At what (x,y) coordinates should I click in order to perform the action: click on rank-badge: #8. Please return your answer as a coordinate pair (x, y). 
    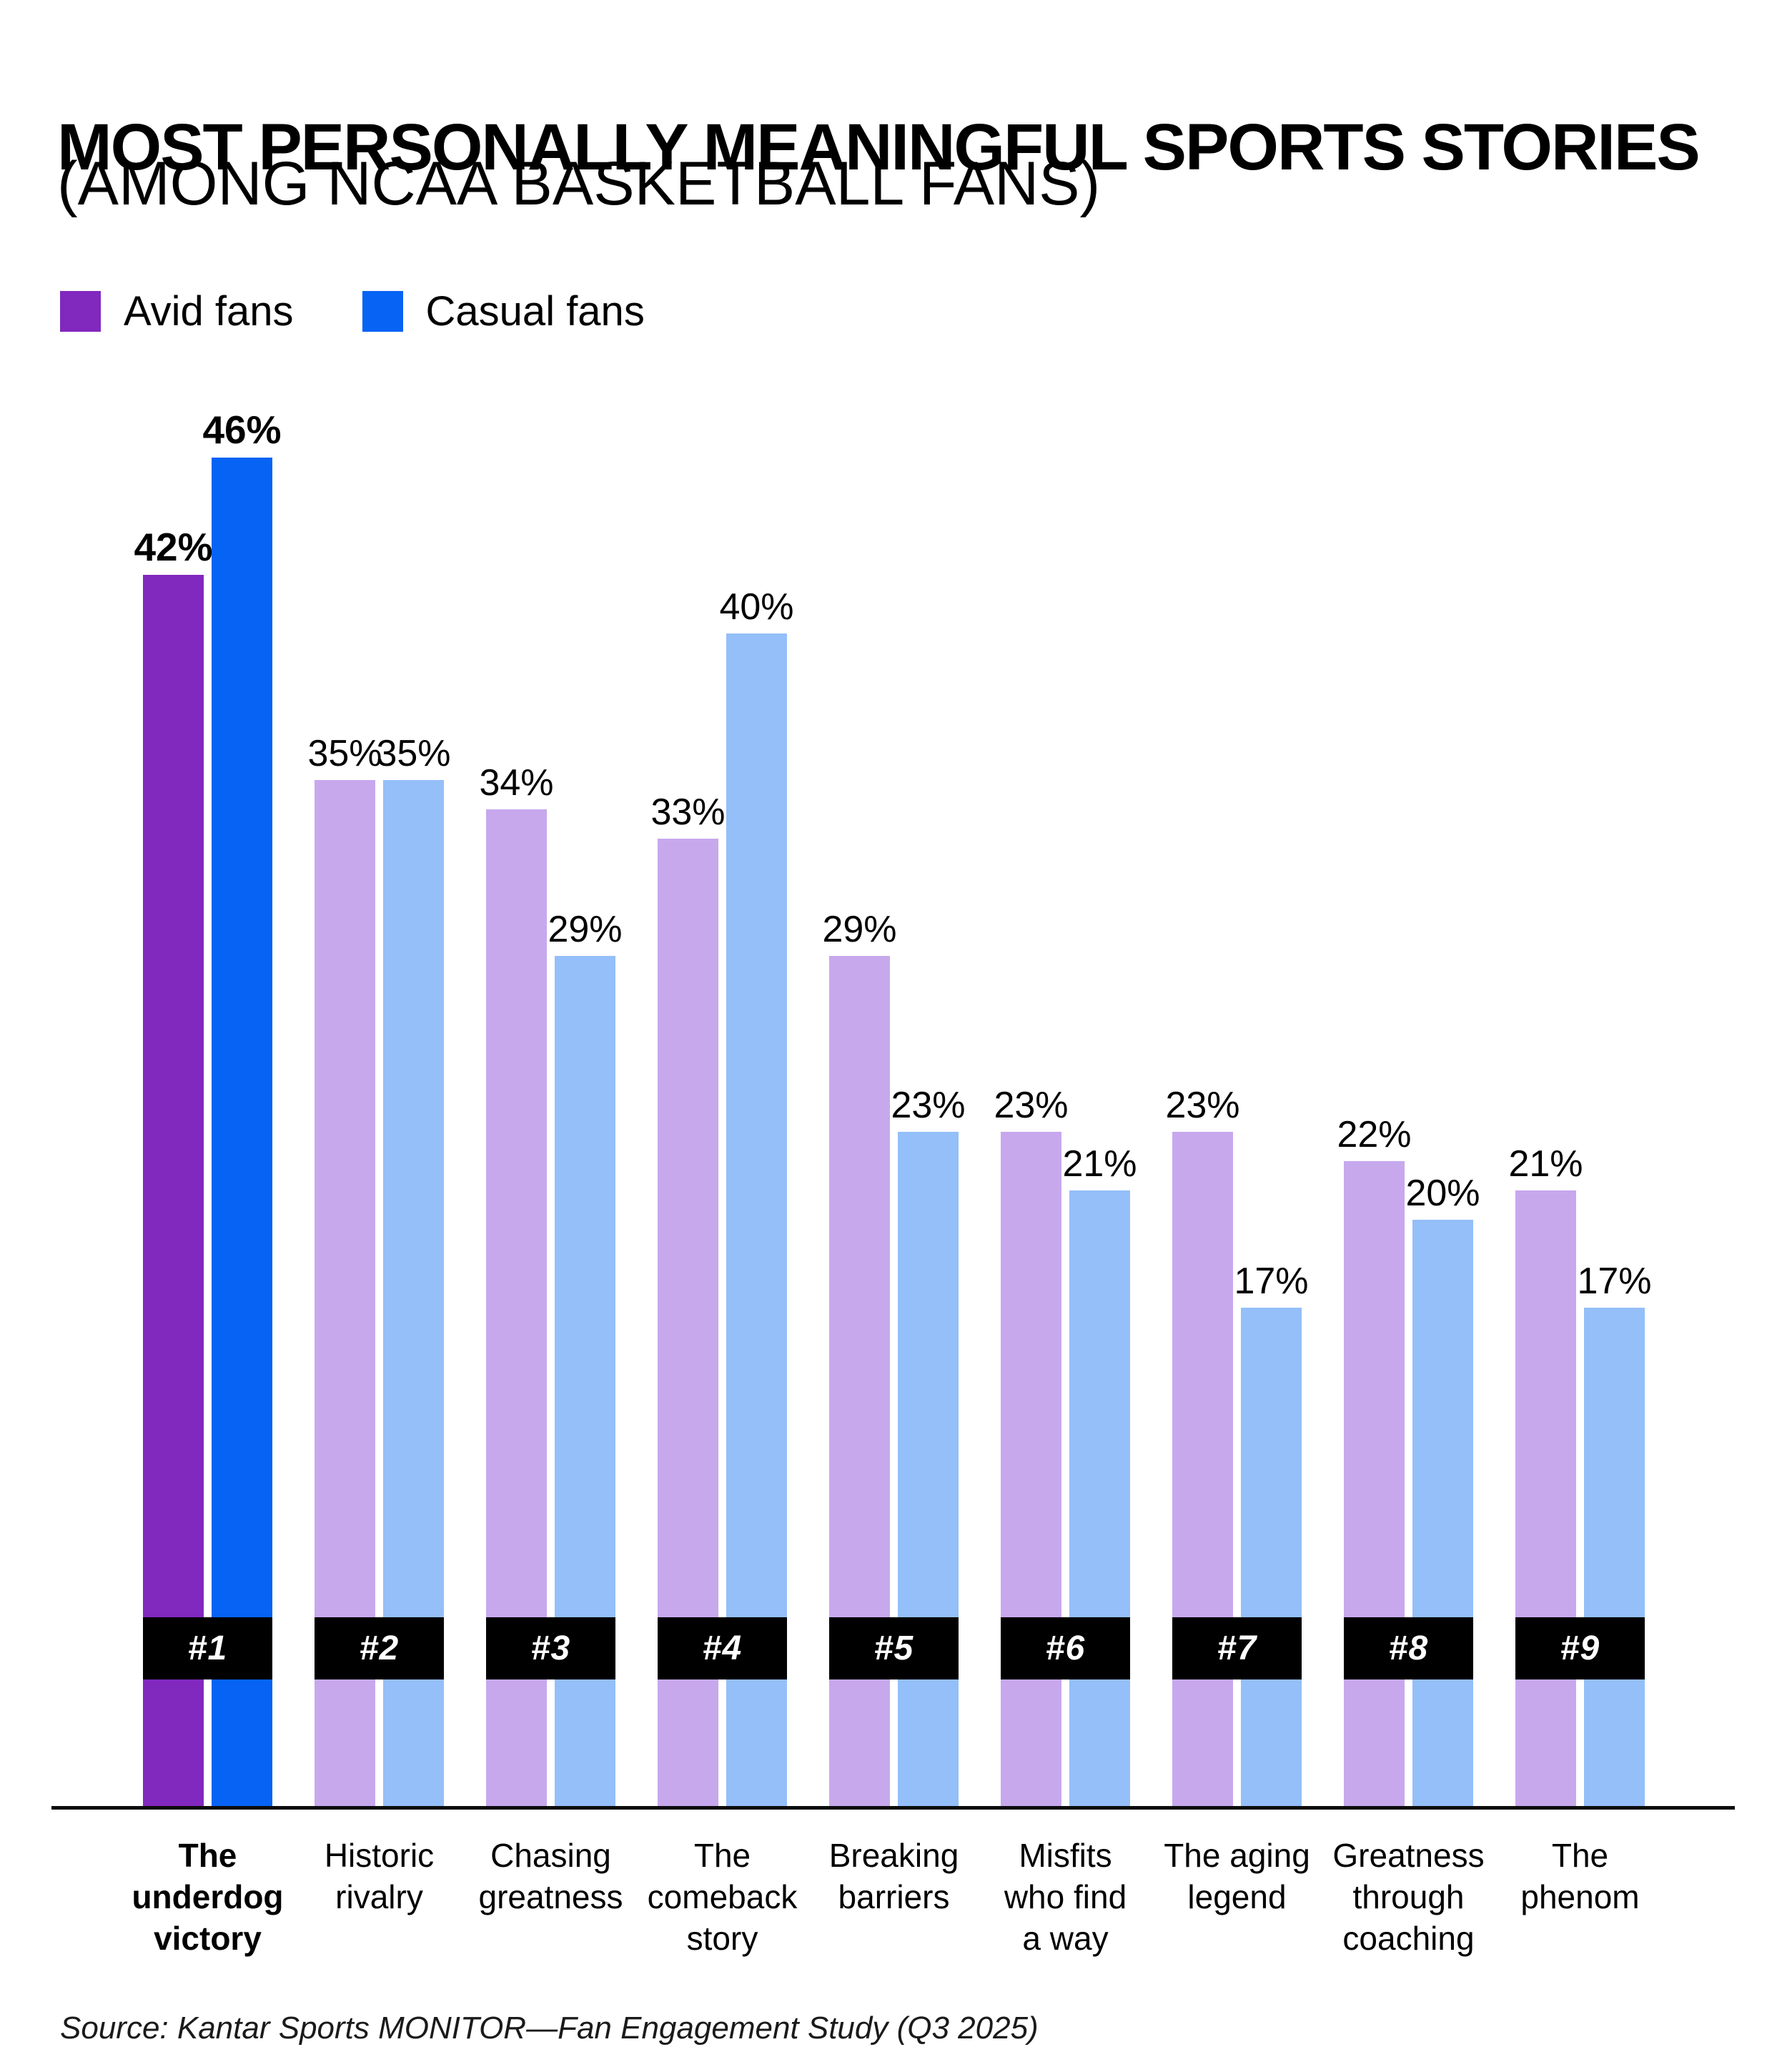
    Looking at the image, I should click on (1408, 1648).